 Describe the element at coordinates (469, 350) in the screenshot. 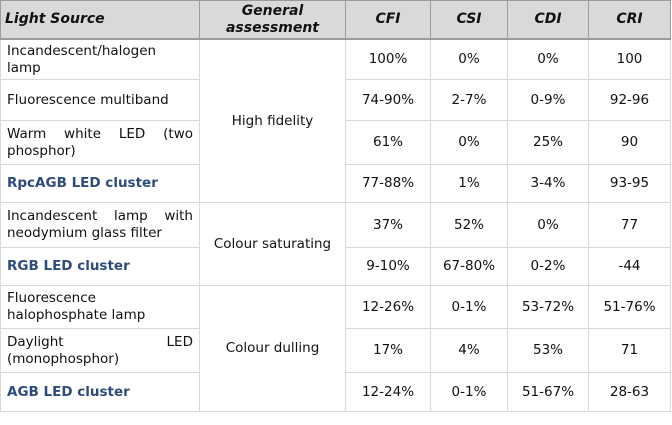

I see `csi-cell: 4%` at that location.